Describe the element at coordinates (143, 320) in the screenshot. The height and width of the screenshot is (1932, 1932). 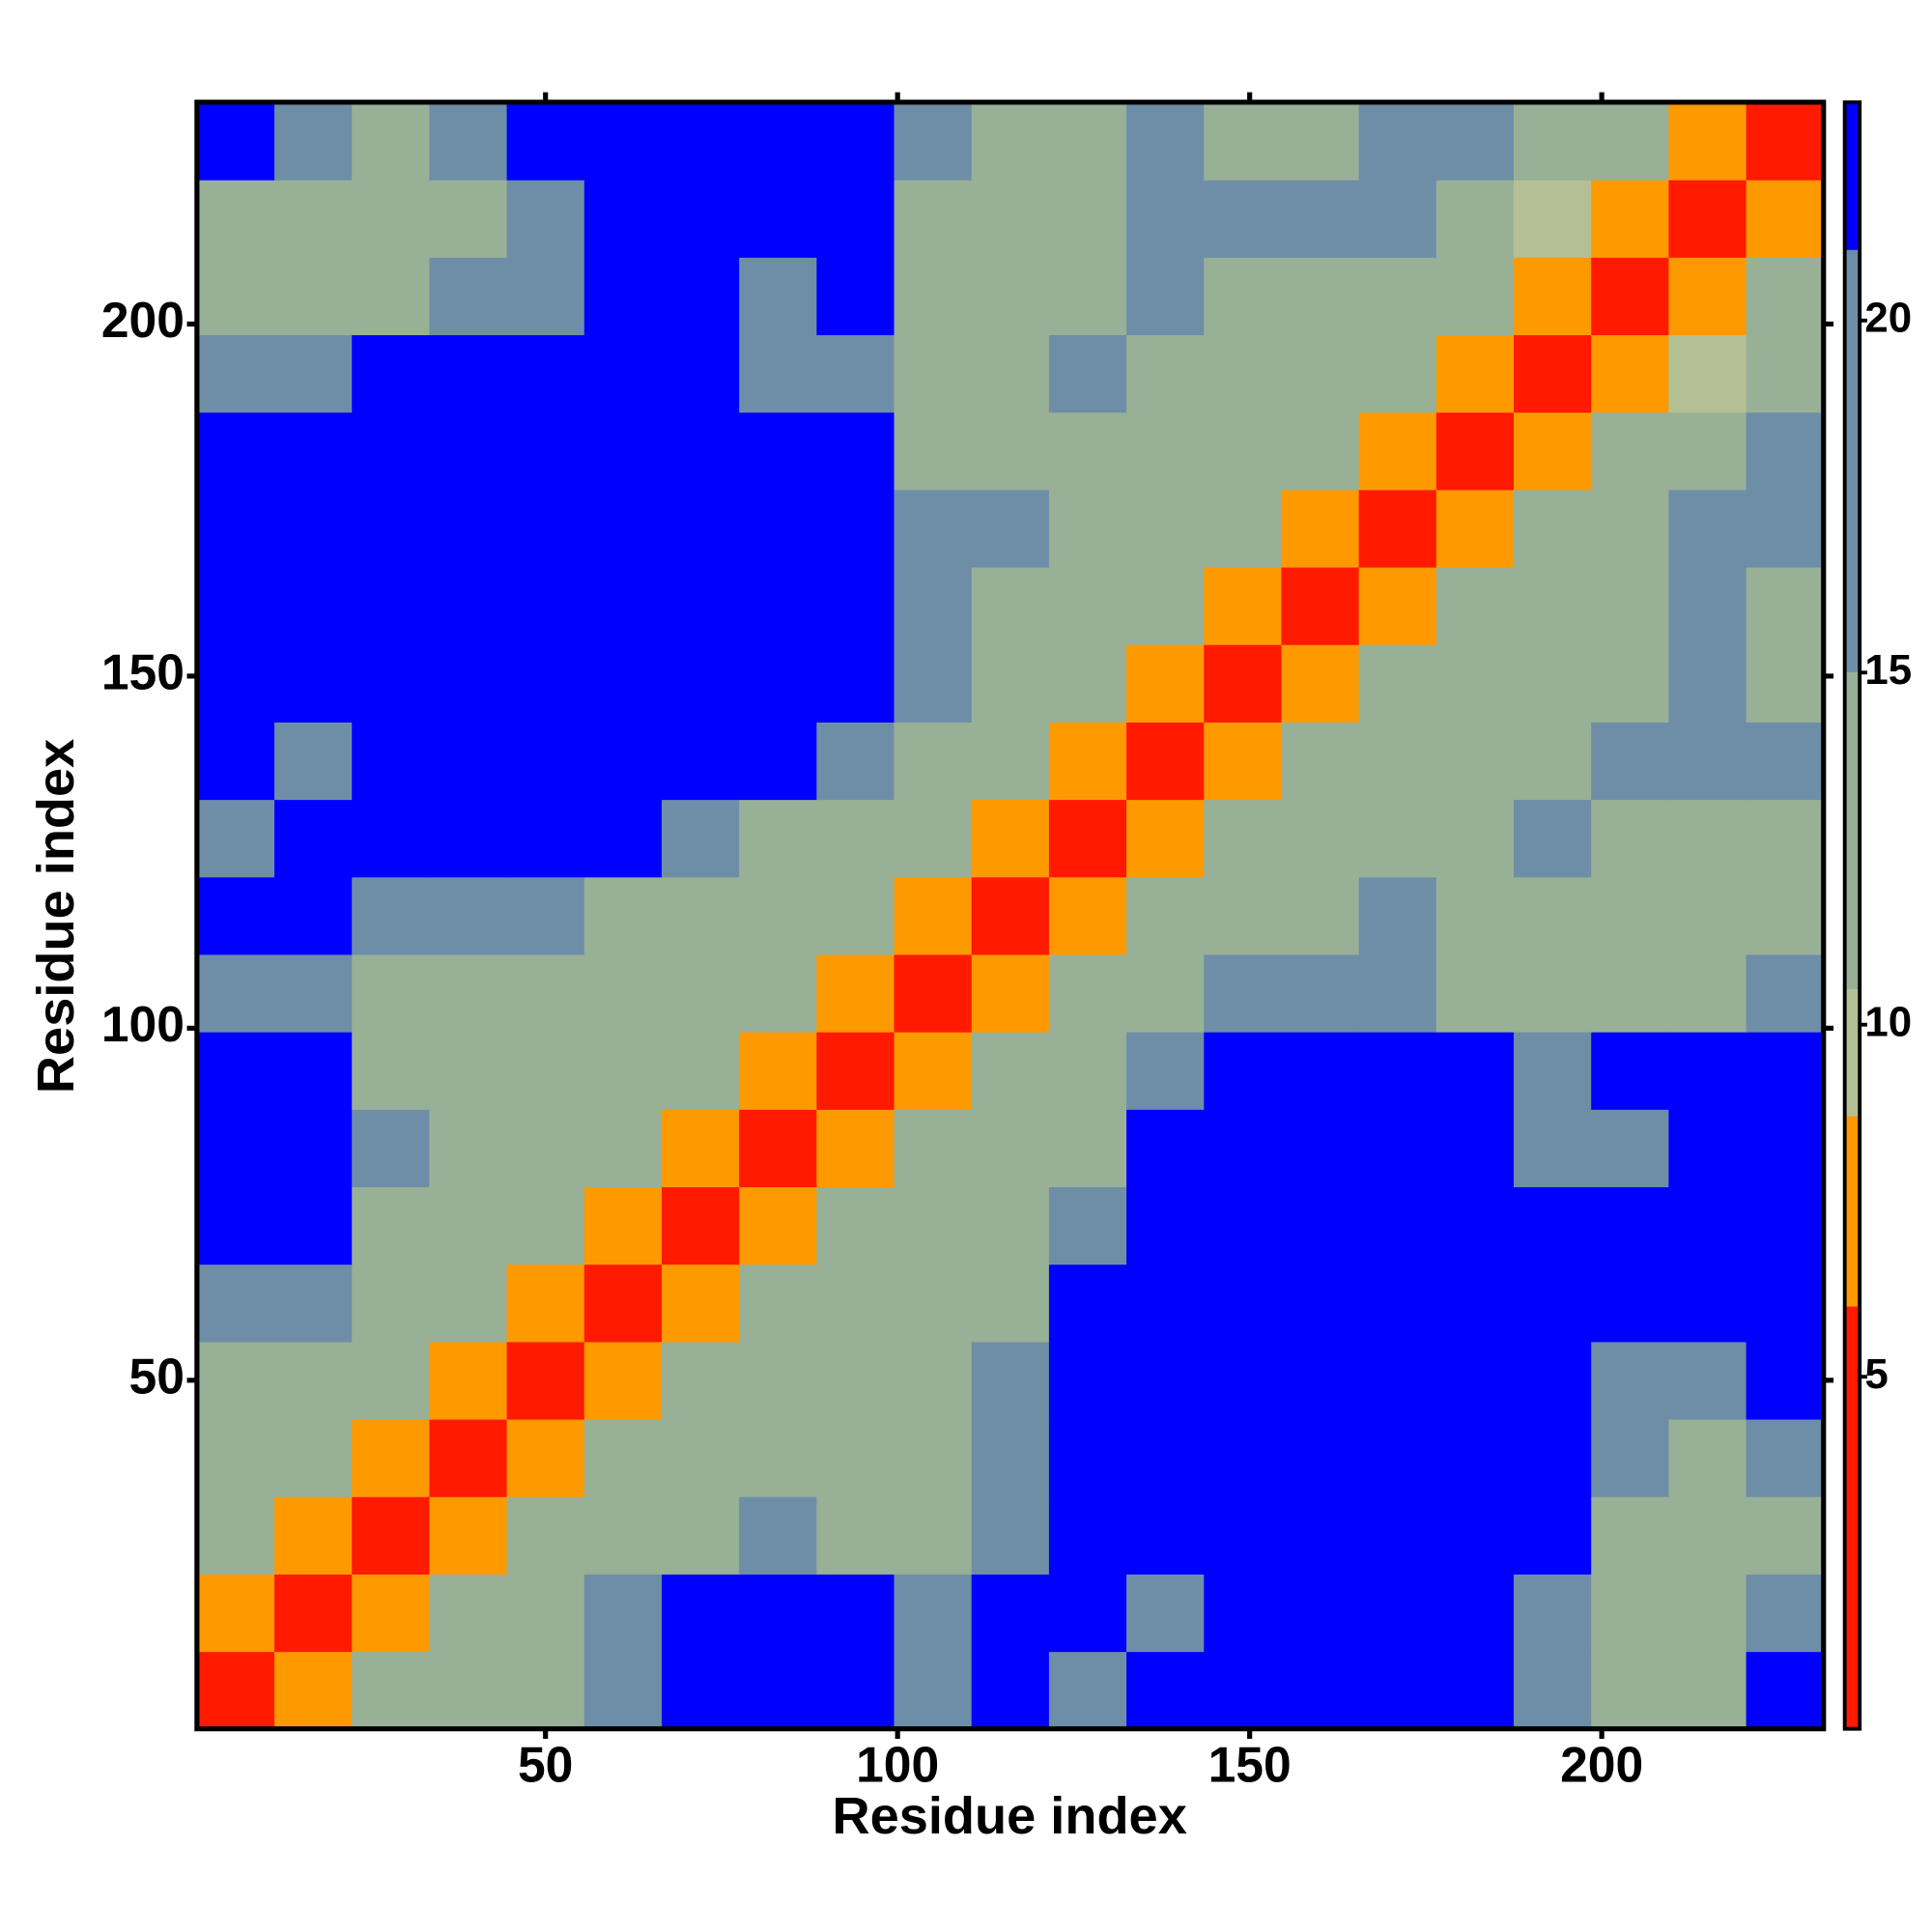
I see `y-tick-label: 200` at that location.